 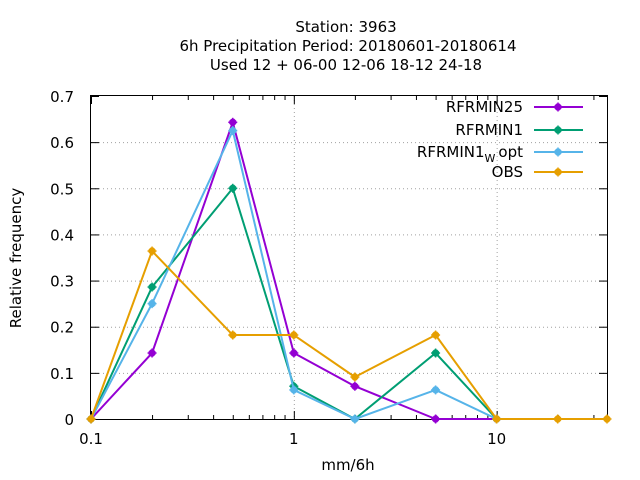 I want to click on y-tick-label: 0.6, so click(x=62, y=143).